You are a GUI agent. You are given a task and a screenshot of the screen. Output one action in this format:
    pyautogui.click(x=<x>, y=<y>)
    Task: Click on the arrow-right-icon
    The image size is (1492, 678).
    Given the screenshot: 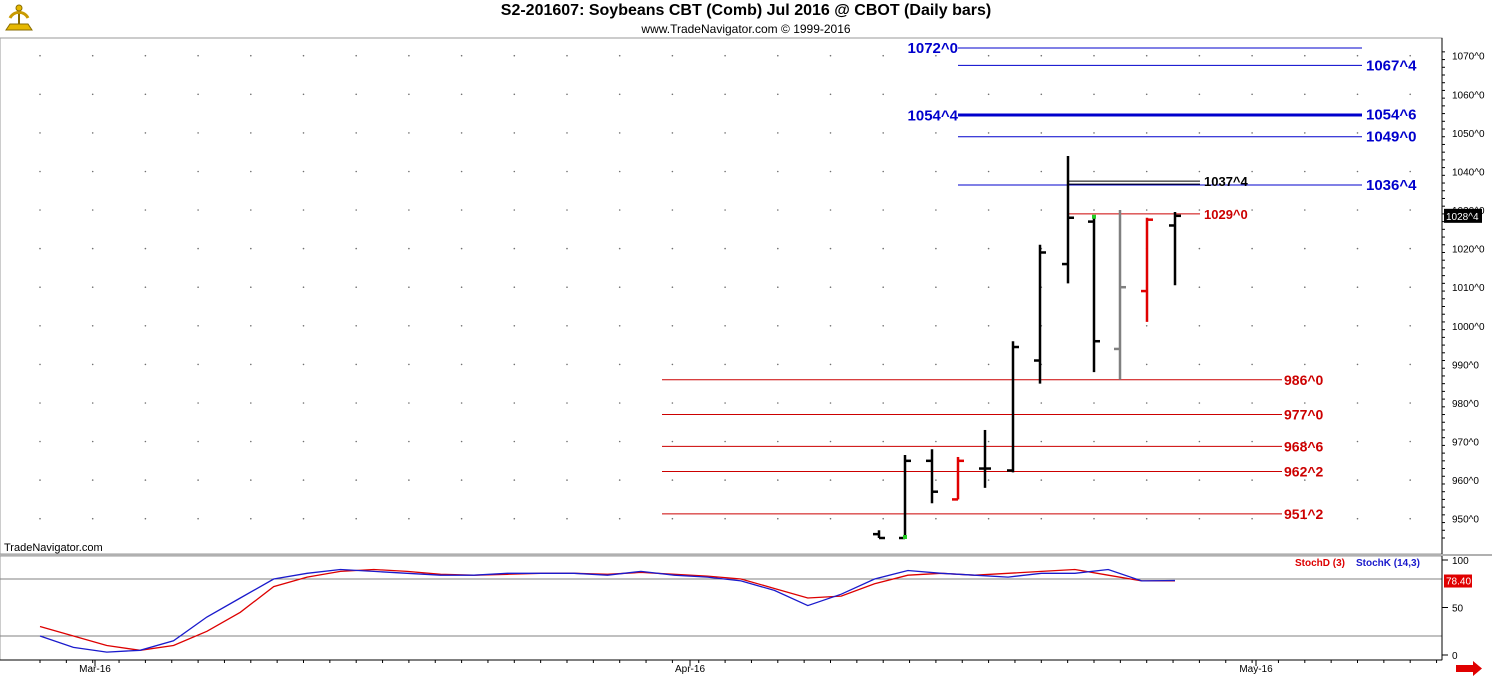 What is the action you would take?
    pyautogui.click(x=1469, y=668)
    